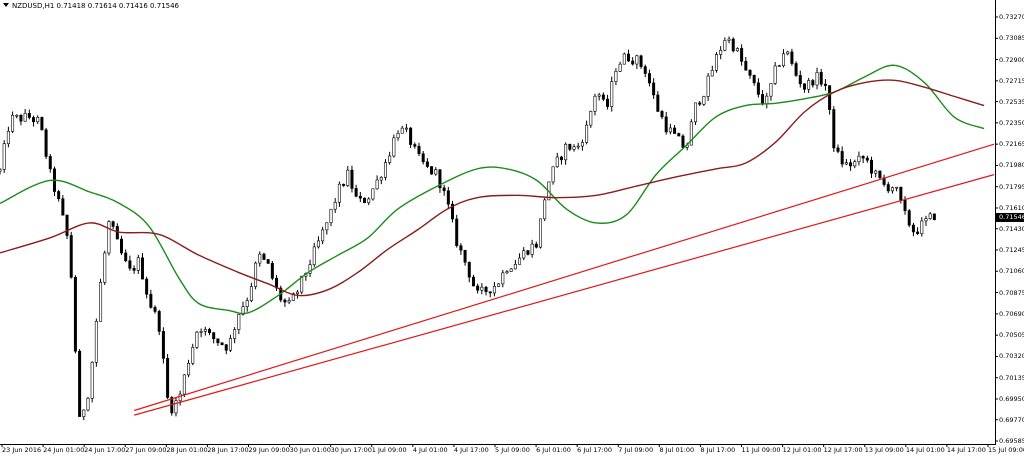  What do you see at coordinates (925, 450) in the screenshot?
I see `time-tick-label: 14 Jul 01:00` at bounding box center [925, 450].